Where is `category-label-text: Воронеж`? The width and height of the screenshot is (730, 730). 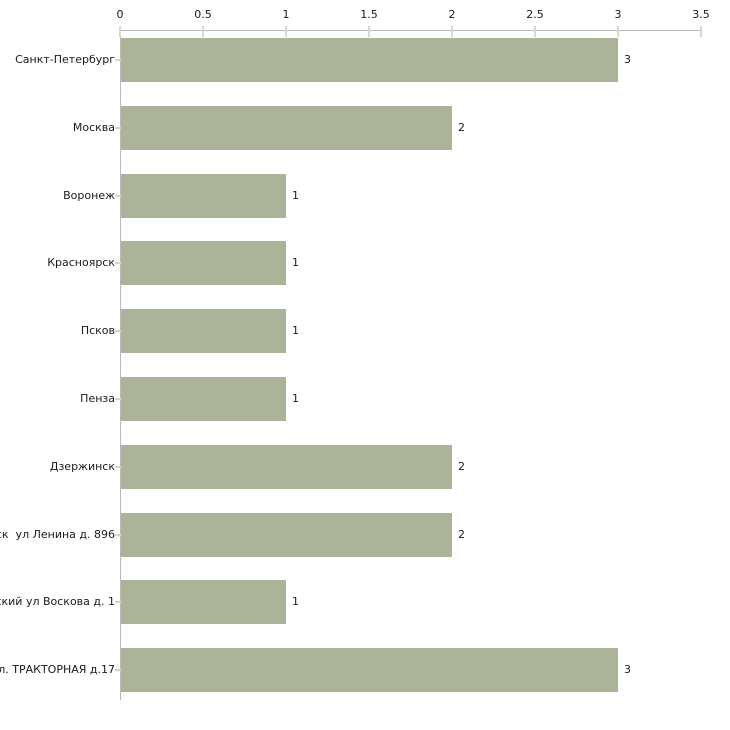
category-label-text: Воронеж is located at coordinates (89, 195).